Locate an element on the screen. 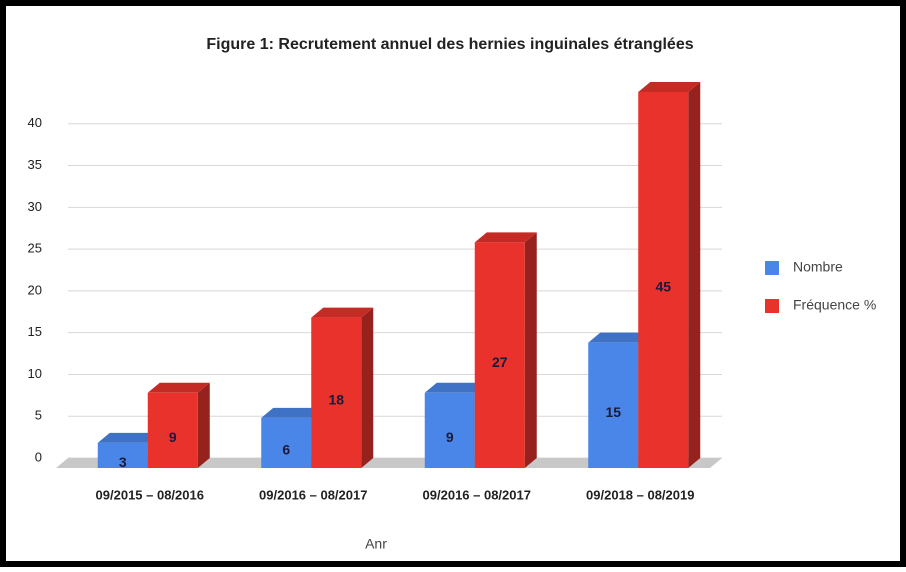  y-tick-label: 40 is located at coordinates (35, 122).